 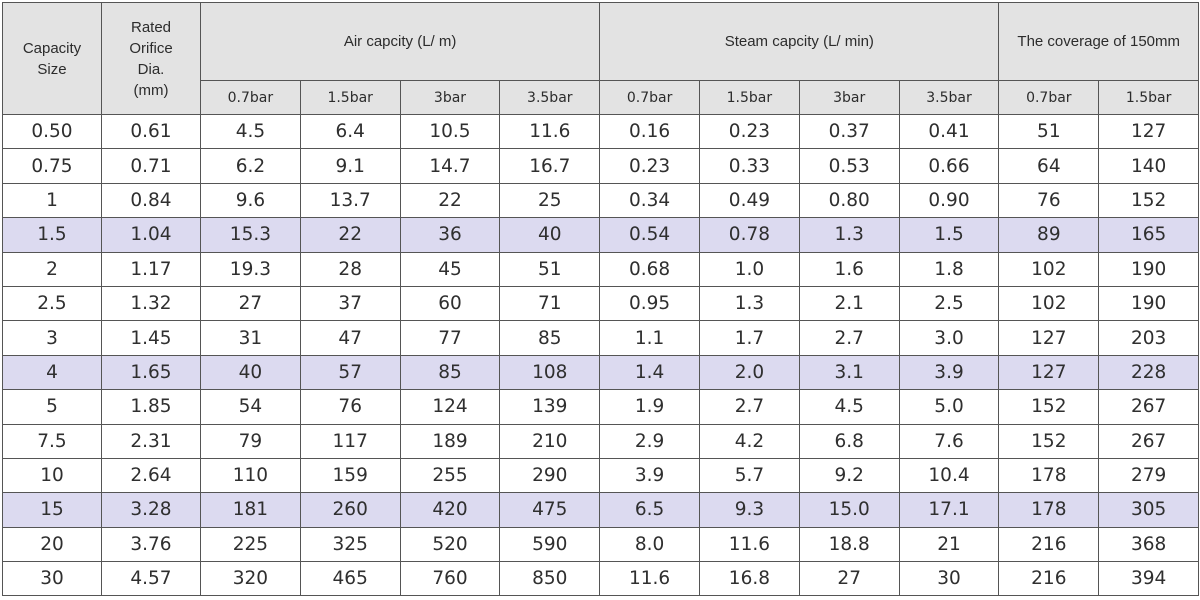 I want to click on steam-capacity-cell: 0.68, so click(x=649, y=269).